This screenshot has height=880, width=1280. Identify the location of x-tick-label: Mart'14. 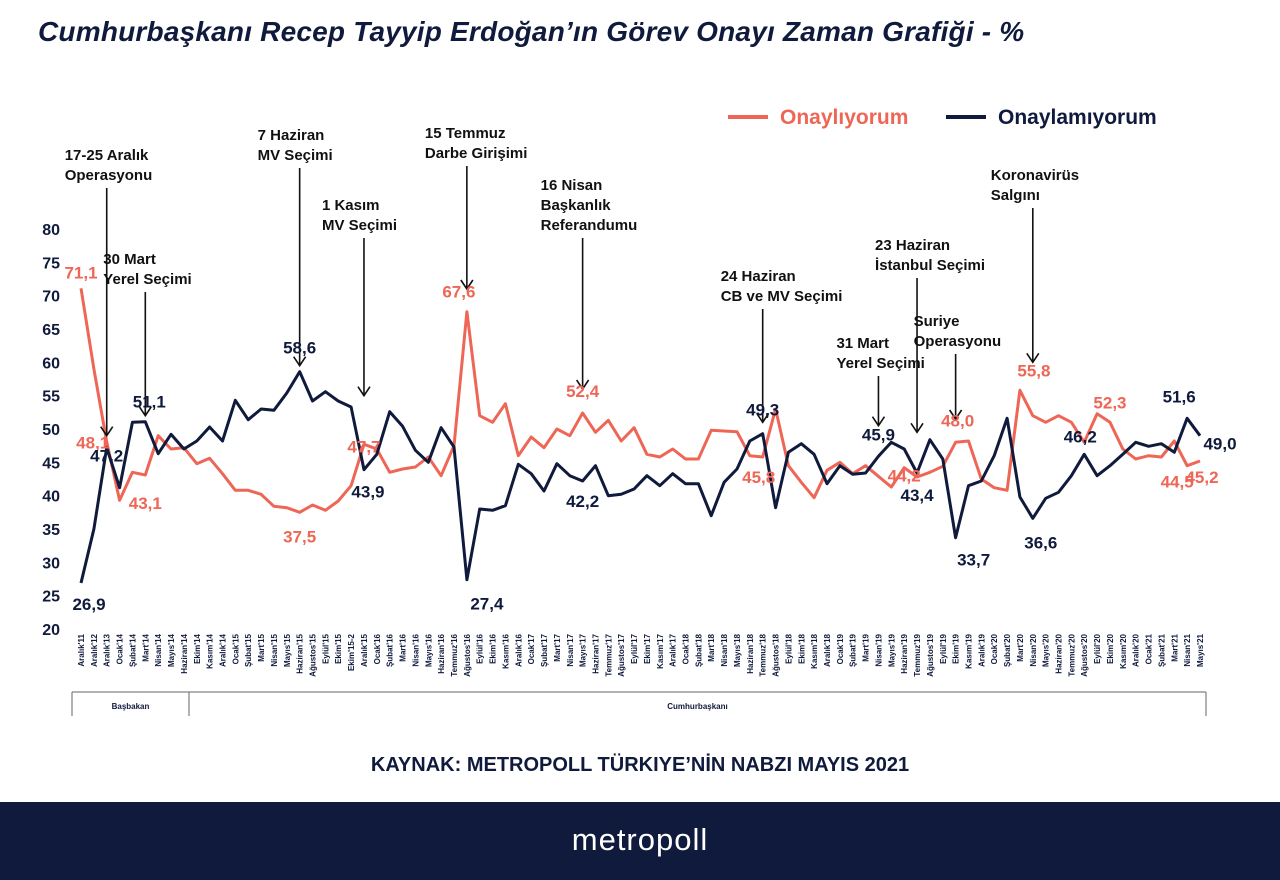
(145, 647).